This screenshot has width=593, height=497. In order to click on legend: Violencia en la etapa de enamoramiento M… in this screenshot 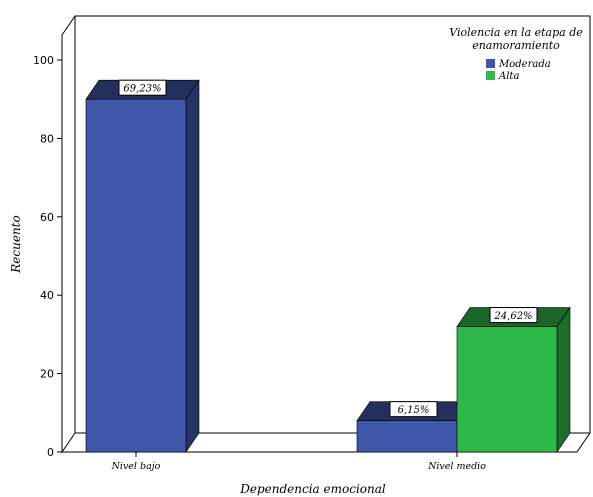, I will do `click(516, 54)`.